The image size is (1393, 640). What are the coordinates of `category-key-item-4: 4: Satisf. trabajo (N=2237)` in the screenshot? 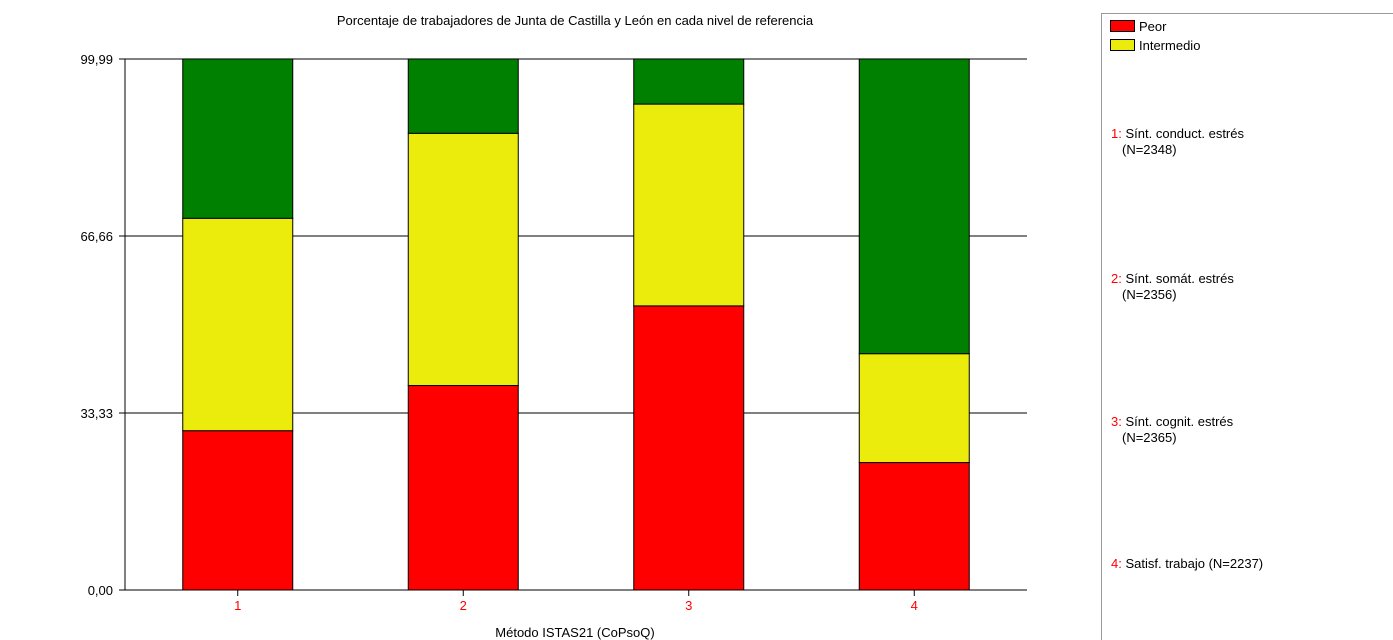 It's located at (1187, 563).